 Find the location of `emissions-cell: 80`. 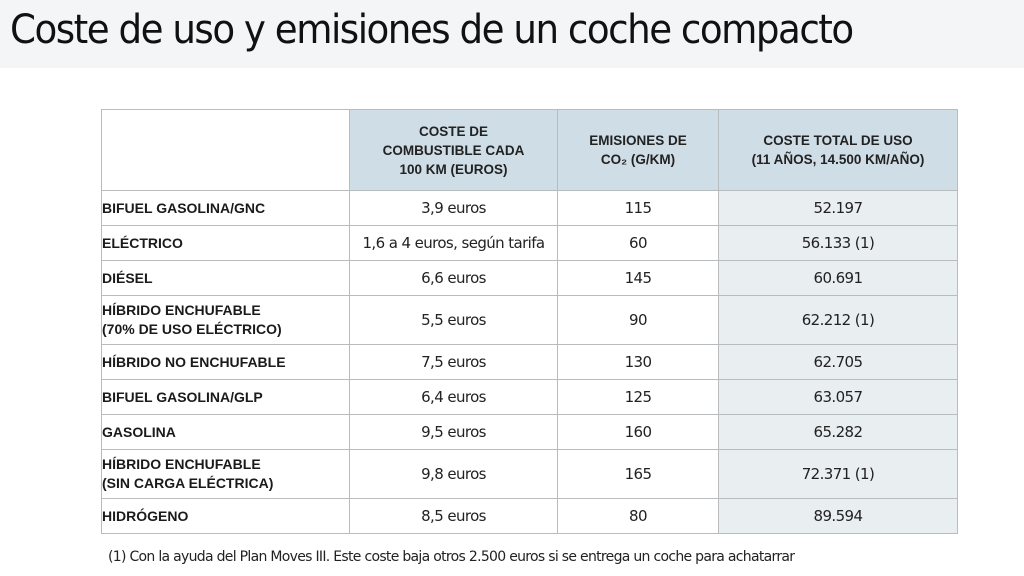

emissions-cell: 80 is located at coordinates (638, 516).